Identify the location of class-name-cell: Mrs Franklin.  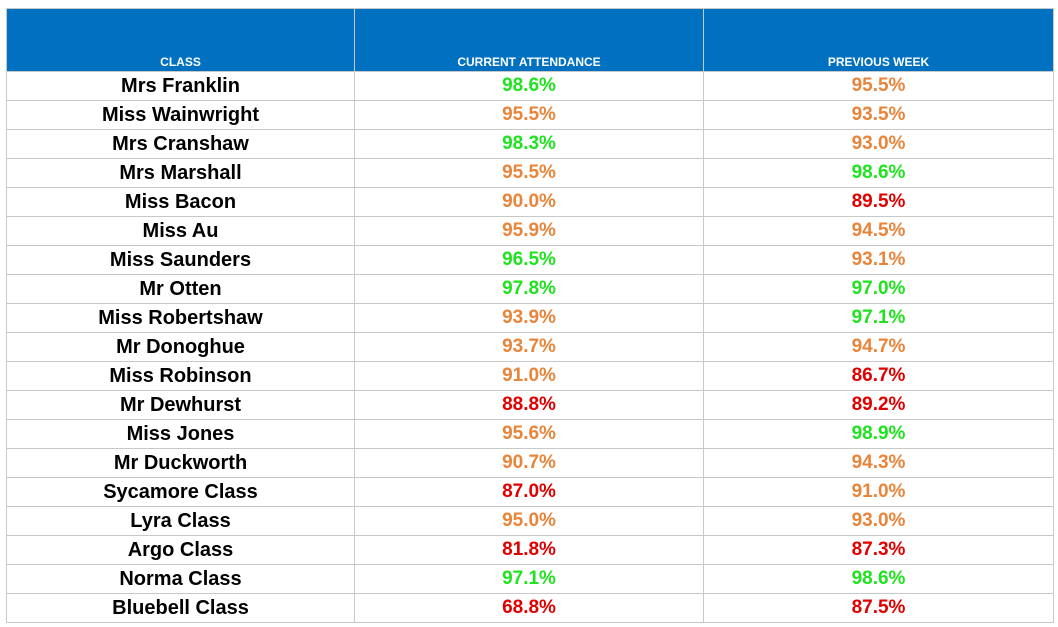
(180, 86).